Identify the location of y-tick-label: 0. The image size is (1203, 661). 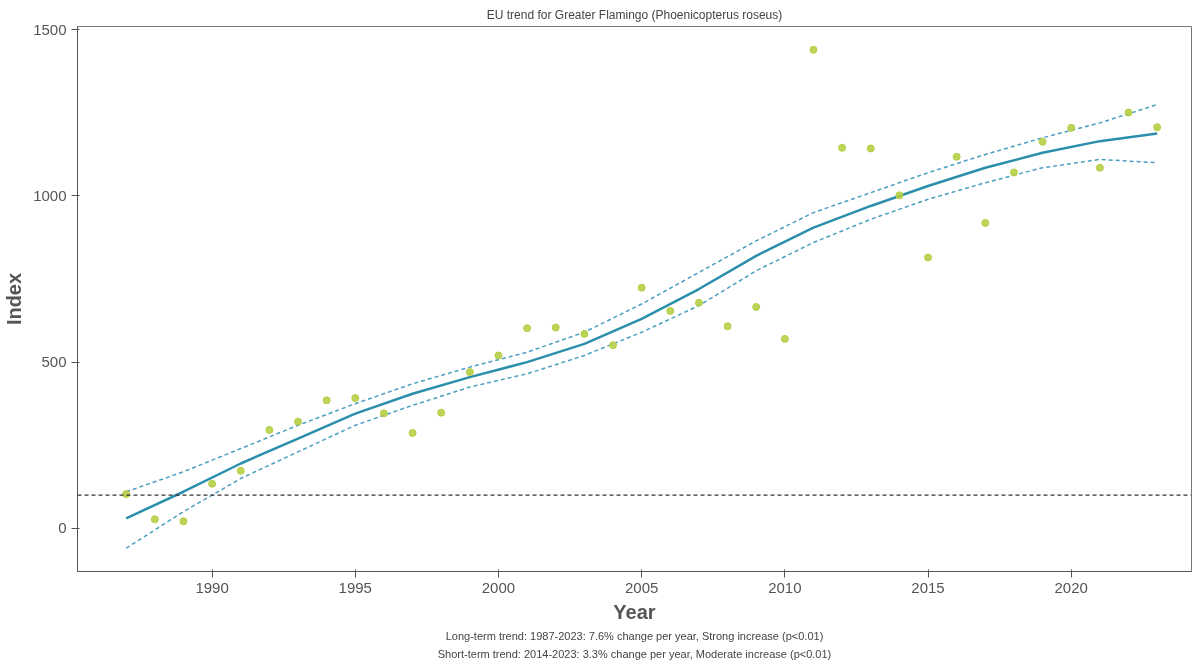
(62, 528).